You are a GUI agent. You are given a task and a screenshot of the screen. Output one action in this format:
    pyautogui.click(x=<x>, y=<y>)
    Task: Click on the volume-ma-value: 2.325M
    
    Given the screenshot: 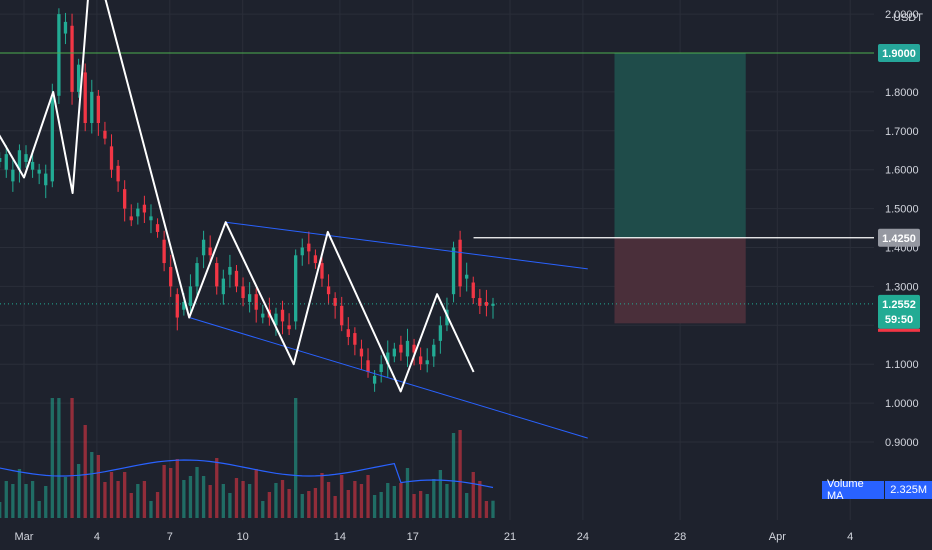 What is the action you would take?
    pyautogui.click(x=908, y=490)
    